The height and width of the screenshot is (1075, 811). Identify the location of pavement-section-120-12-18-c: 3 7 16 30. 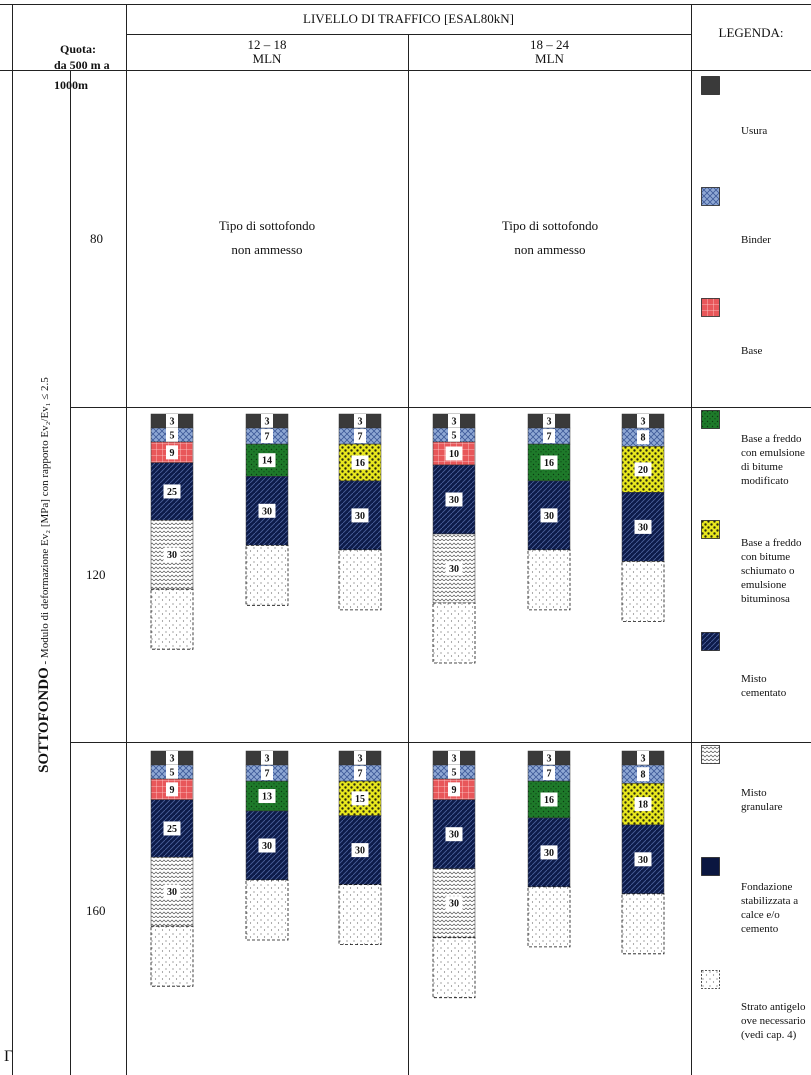
(360, 512).